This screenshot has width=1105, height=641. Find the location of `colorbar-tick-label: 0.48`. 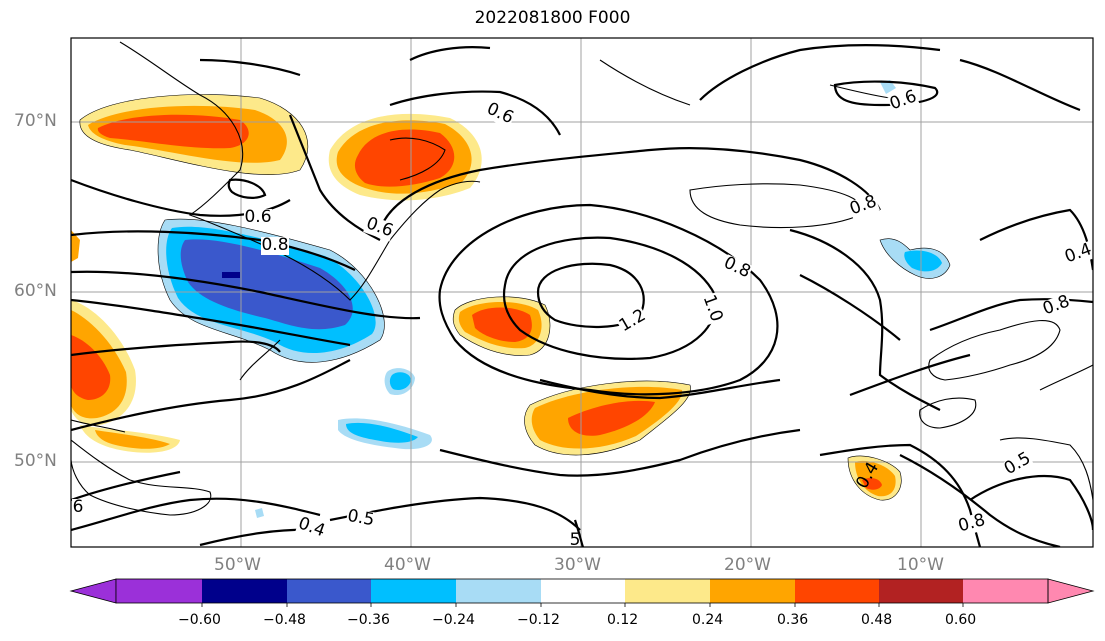

colorbar-tick-label: 0.48 is located at coordinates (877, 620).